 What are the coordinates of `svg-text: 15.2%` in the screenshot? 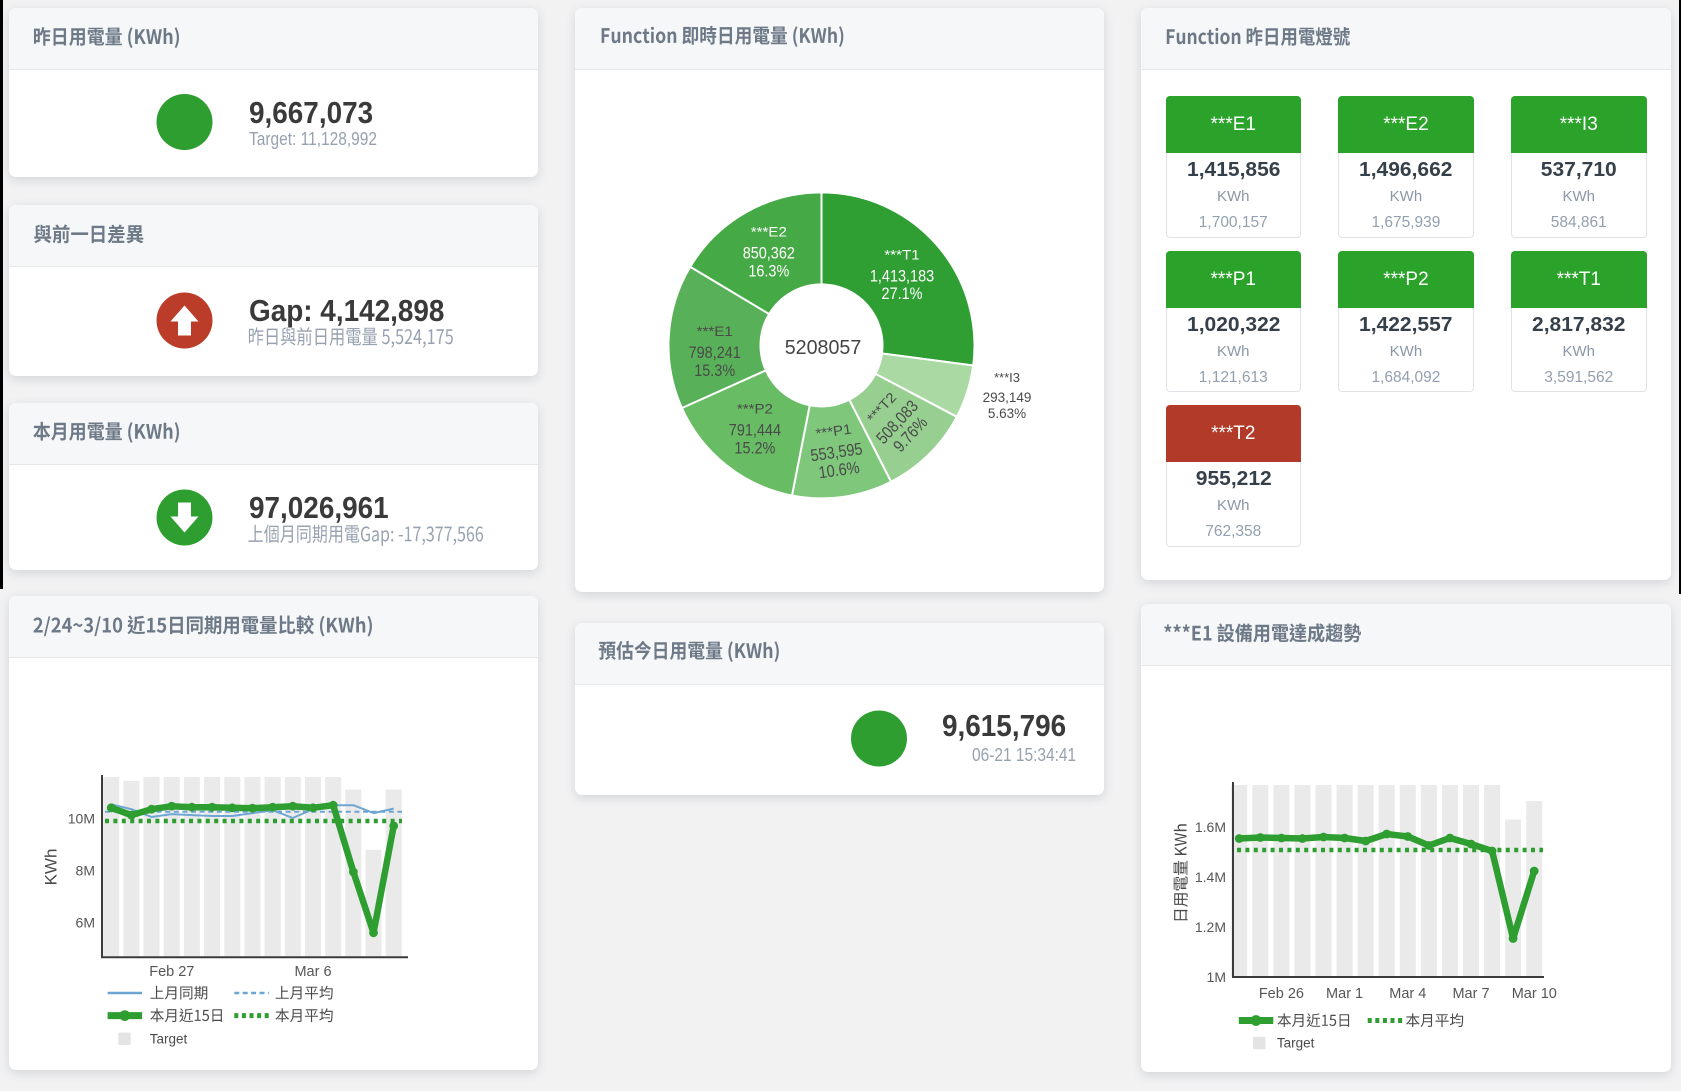 It's located at (754, 449).